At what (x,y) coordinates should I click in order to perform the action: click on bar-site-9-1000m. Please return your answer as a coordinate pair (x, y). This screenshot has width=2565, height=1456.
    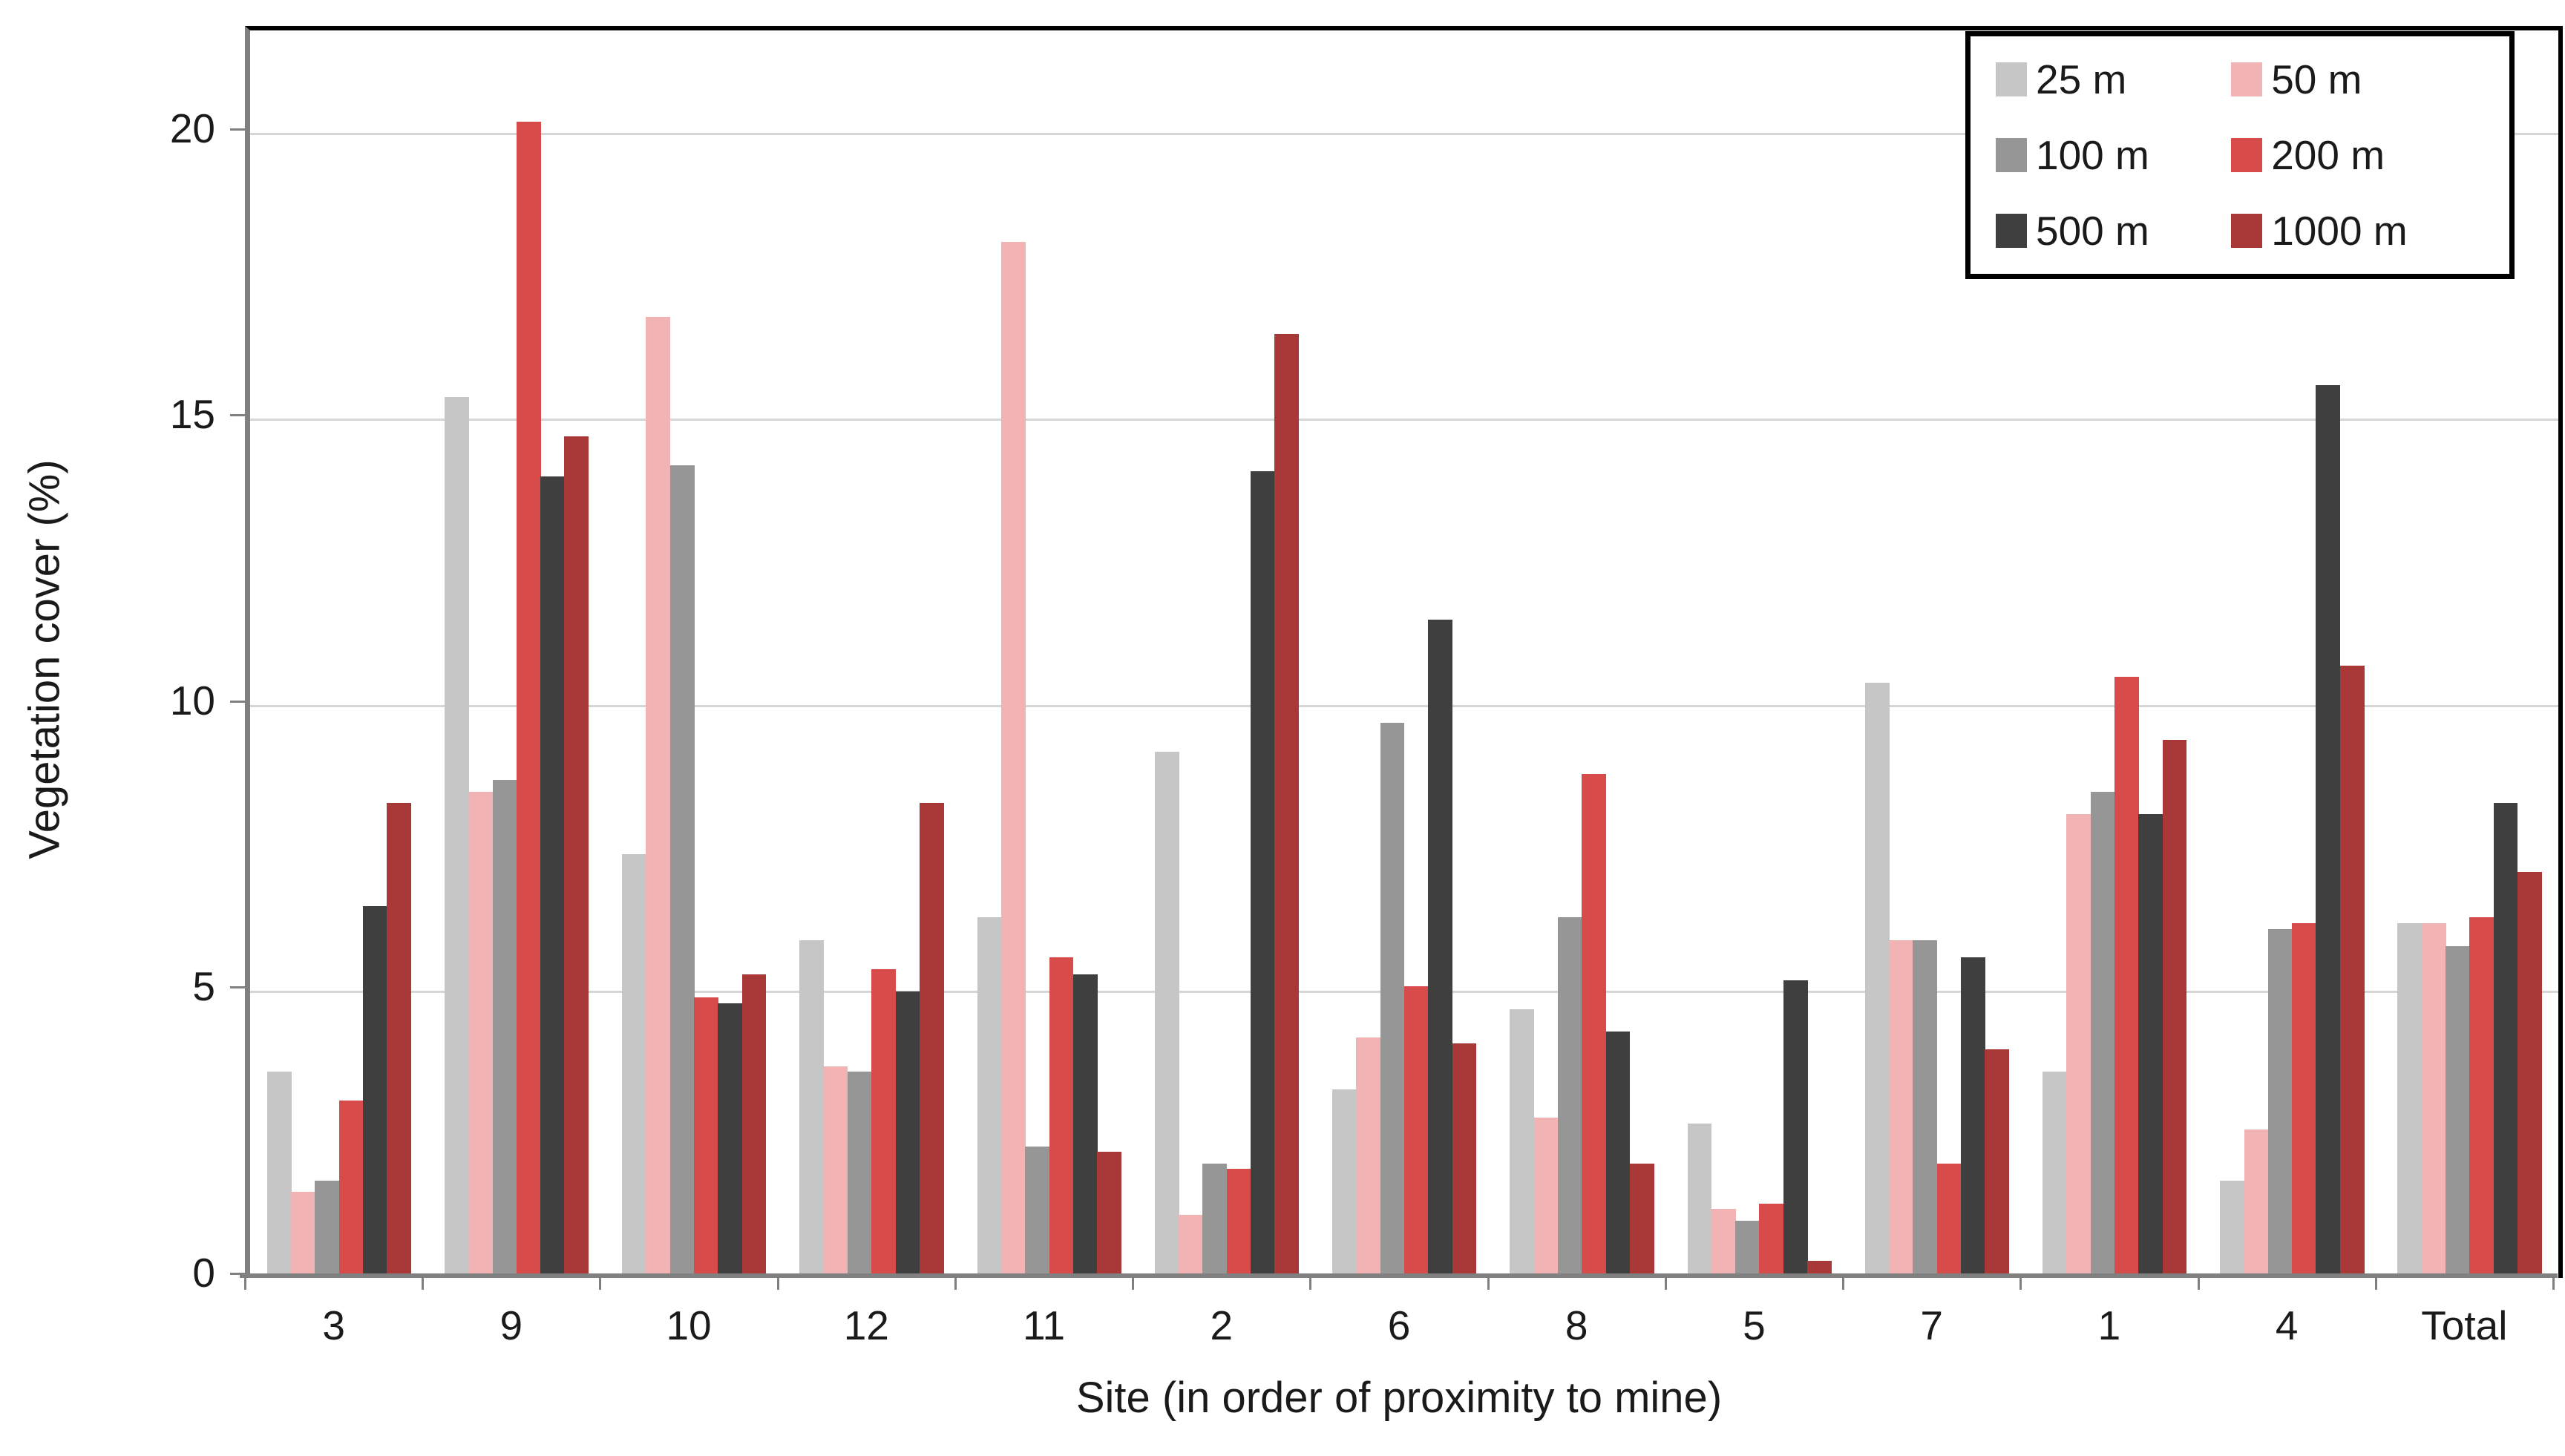
    Looking at the image, I should click on (576, 857).